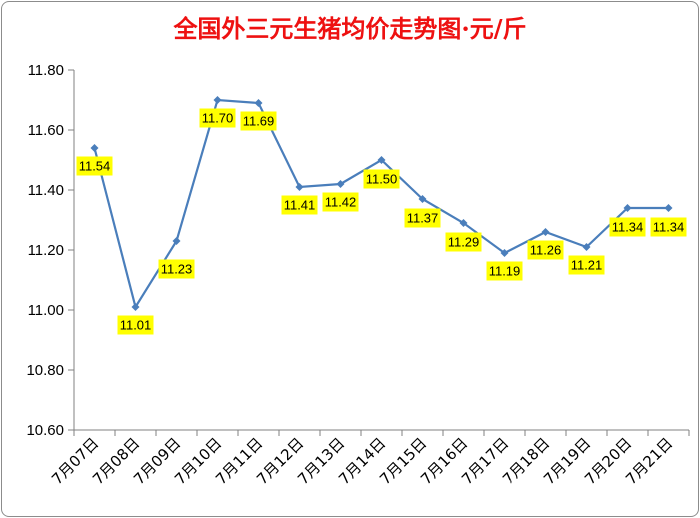 The image size is (700, 518). I want to click on data-label: 11.29, so click(464, 242).